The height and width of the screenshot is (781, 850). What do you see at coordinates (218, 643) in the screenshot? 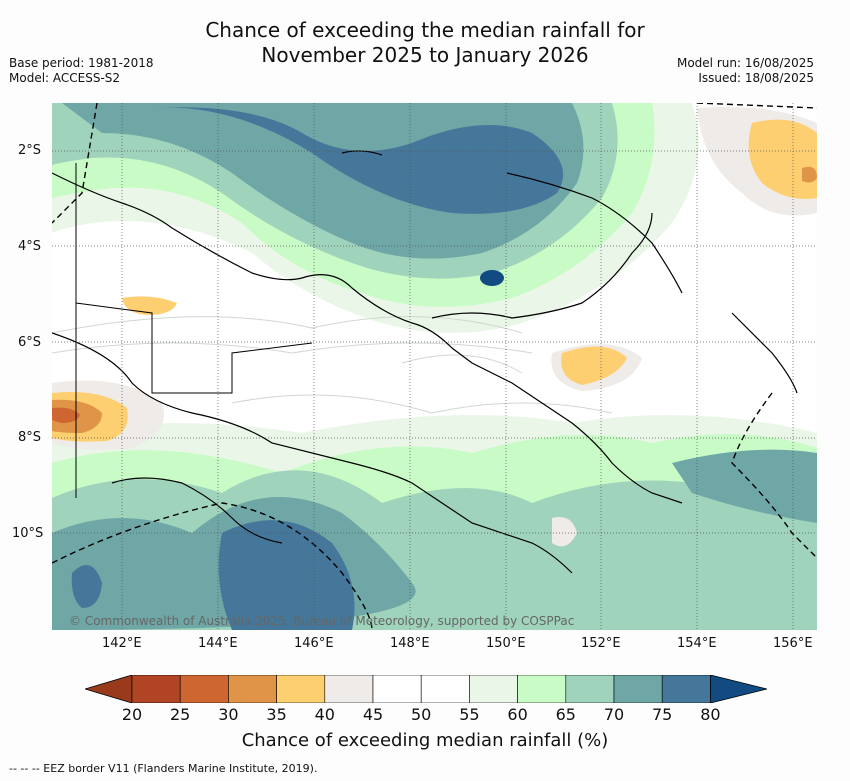
I see `lon-label-144e: 144°E` at bounding box center [218, 643].